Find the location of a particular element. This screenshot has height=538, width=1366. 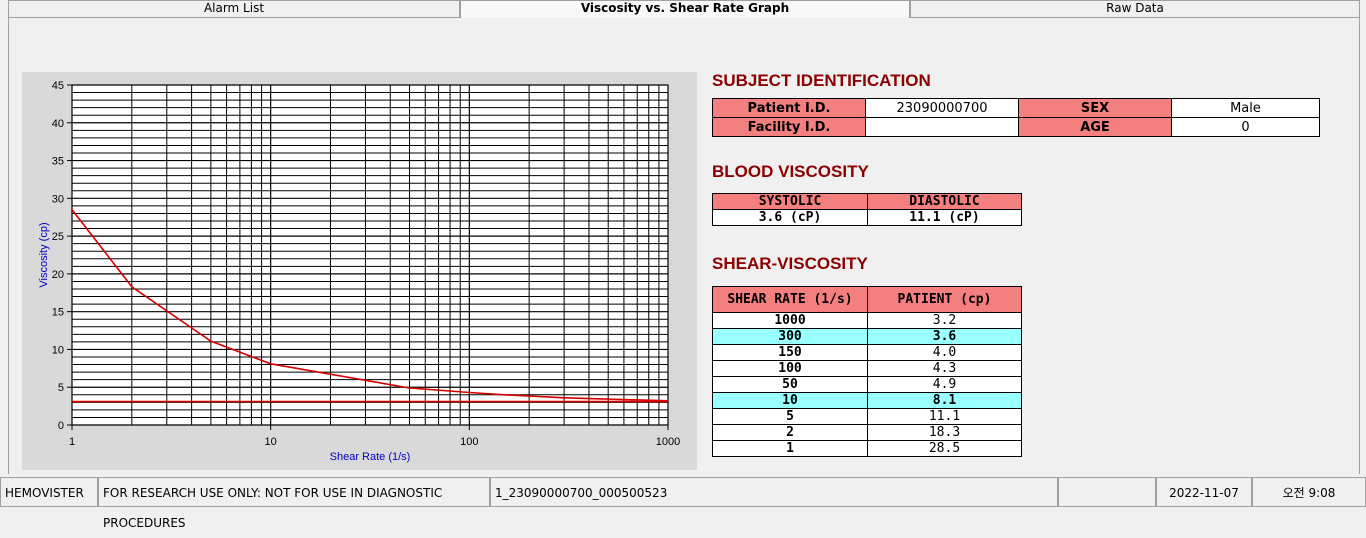

value: 11.1 (cP) is located at coordinates (944, 217).